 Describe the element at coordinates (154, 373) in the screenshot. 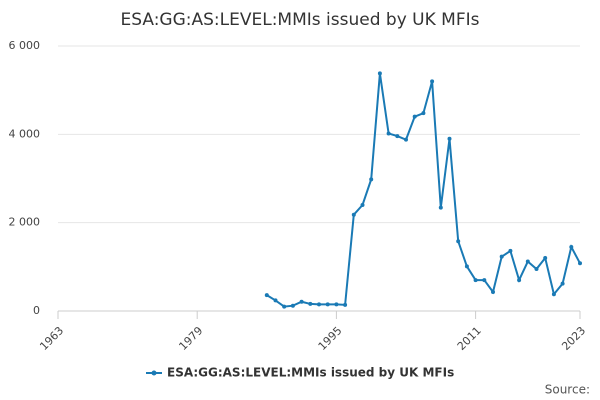

I see `legend-marker` at that location.